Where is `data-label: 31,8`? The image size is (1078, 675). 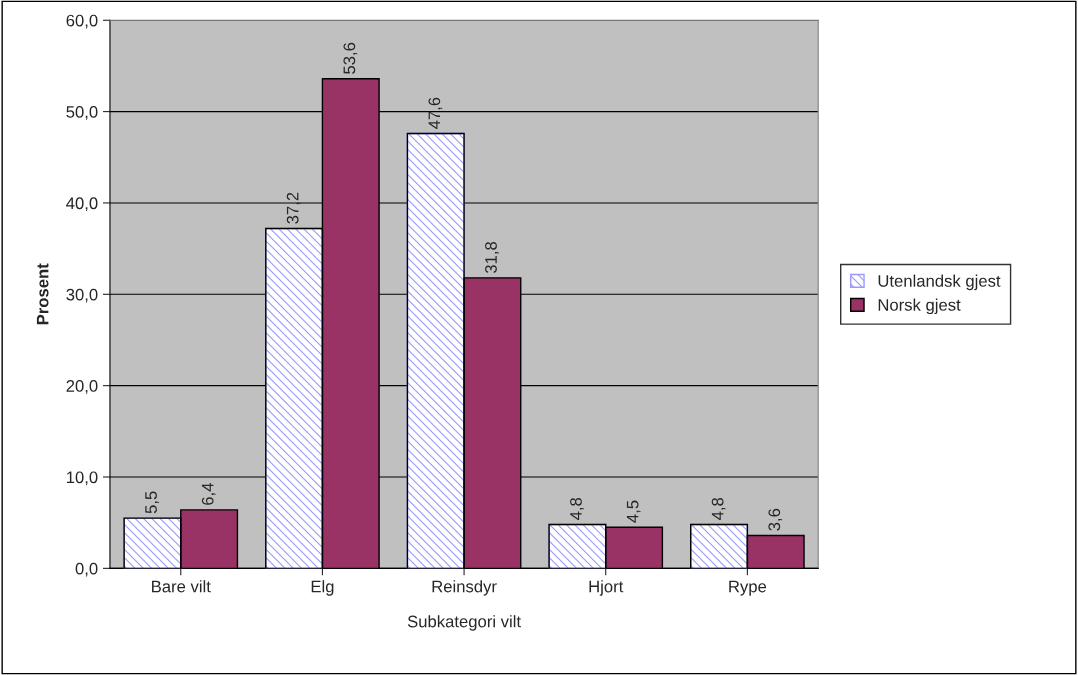
data-label: 31,8 is located at coordinates (492, 257).